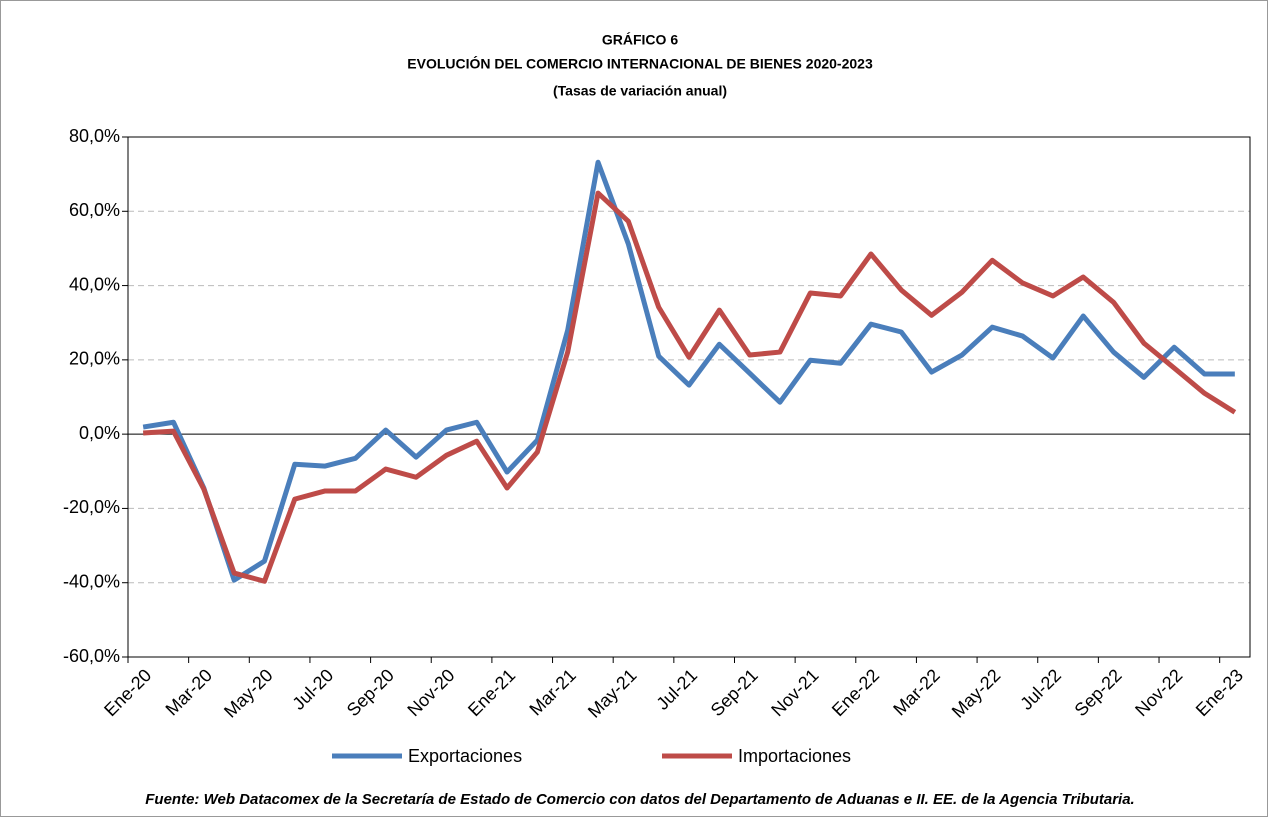 This screenshot has height=817, width=1268. What do you see at coordinates (91, 507) in the screenshot?
I see `y-tick-label: -20,0%` at bounding box center [91, 507].